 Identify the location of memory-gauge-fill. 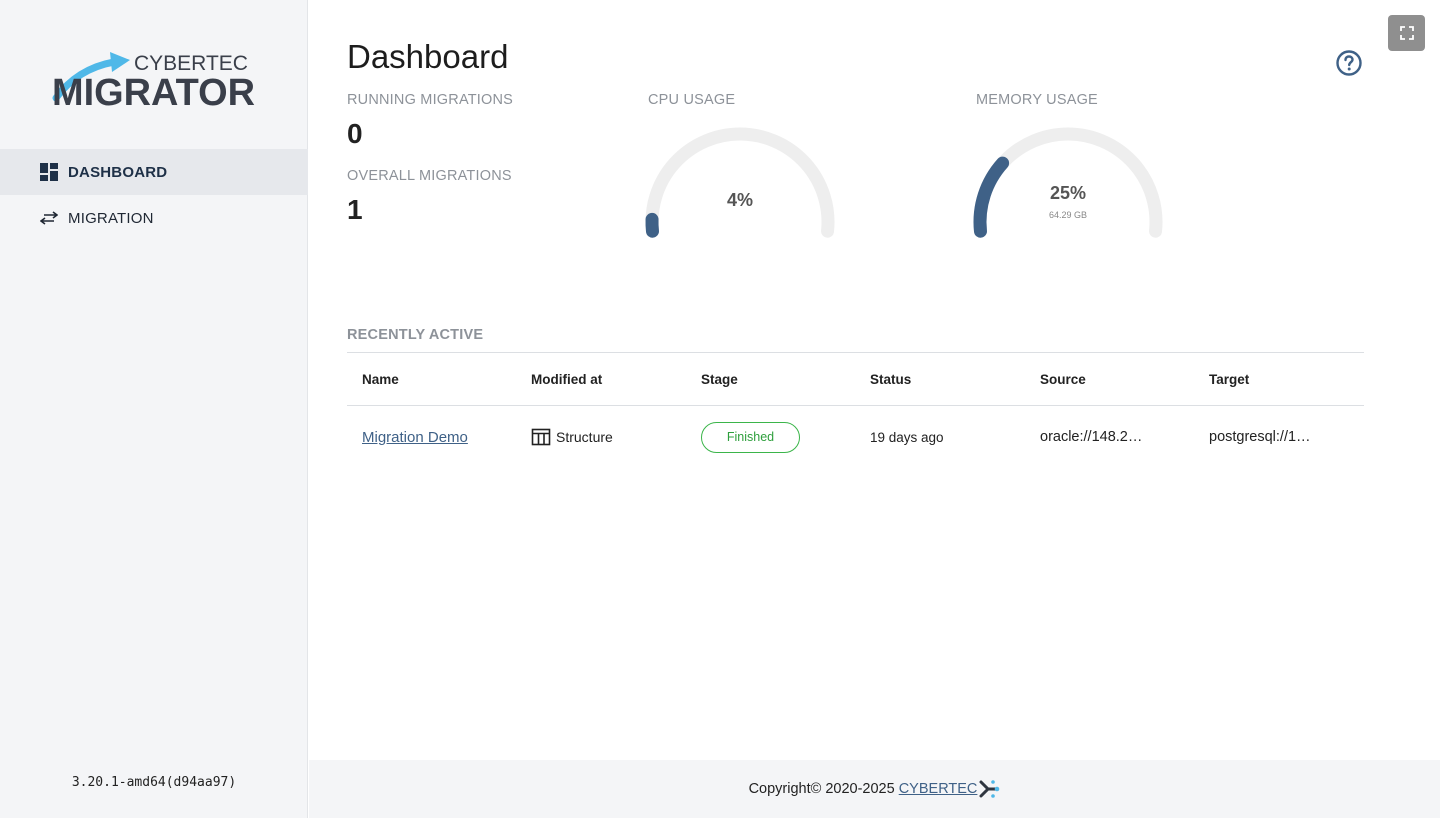
(991, 197).